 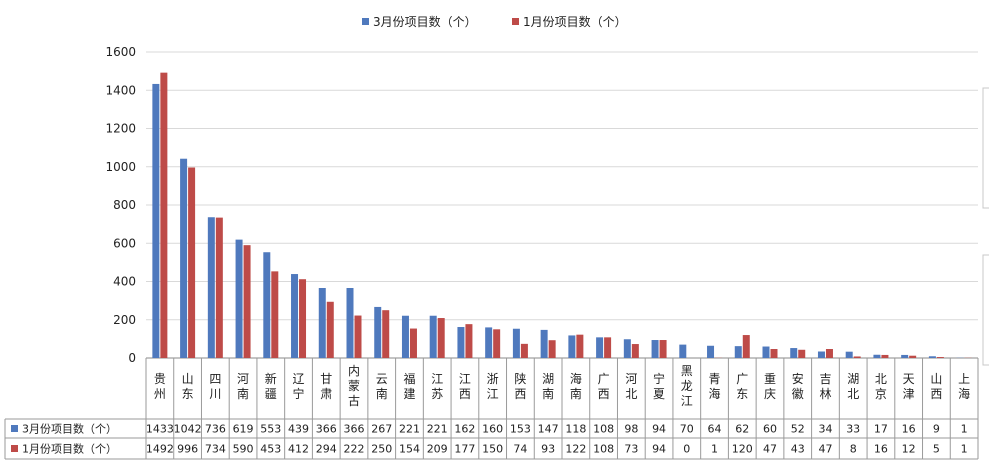 I want to click on x-category-label: 四川, so click(x=215, y=386).